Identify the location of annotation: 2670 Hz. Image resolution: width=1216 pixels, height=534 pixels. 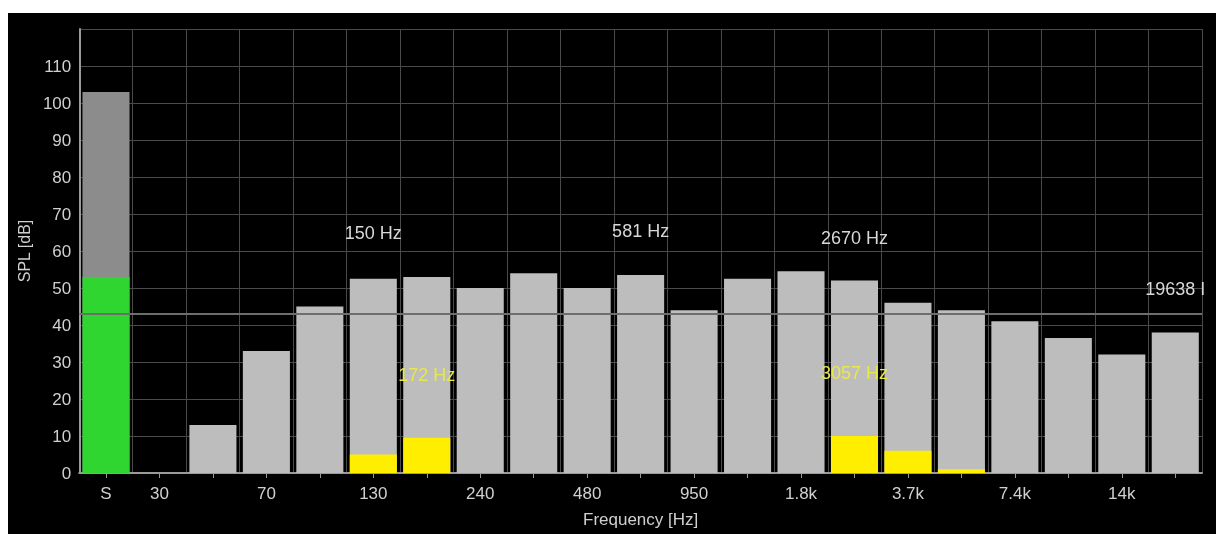
(854, 237).